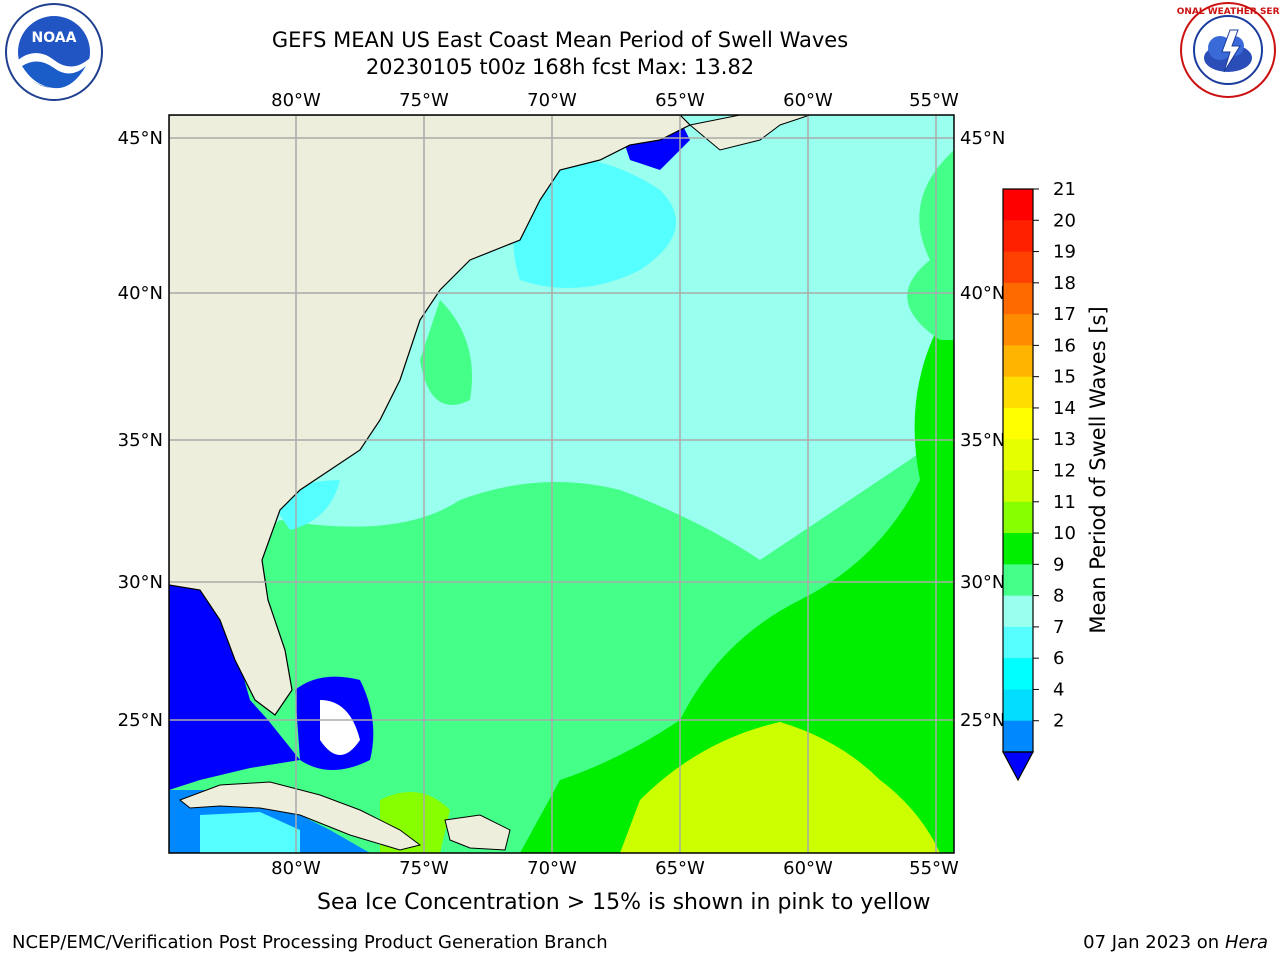 The width and height of the screenshot is (1280, 960). Describe the element at coordinates (1246, 942) in the screenshot. I see `footer-host: Hera` at that location.